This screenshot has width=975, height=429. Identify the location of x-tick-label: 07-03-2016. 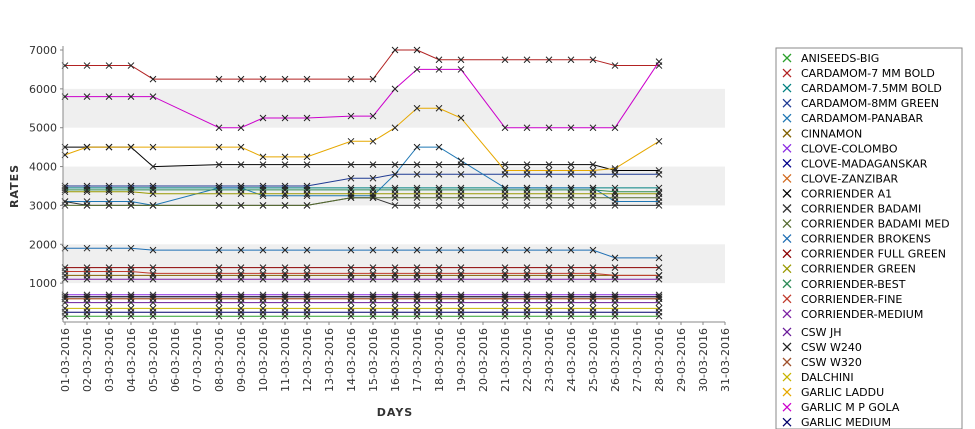
(197, 360).